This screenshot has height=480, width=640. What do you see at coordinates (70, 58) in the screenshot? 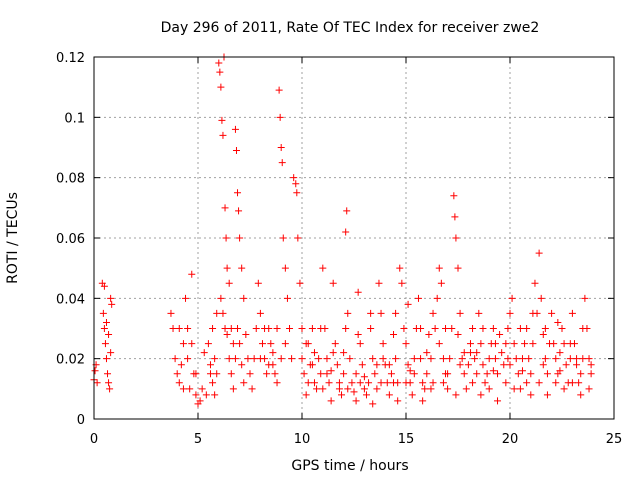
I see `y-tick-label: 0.12` at bounding box center [70, 58].